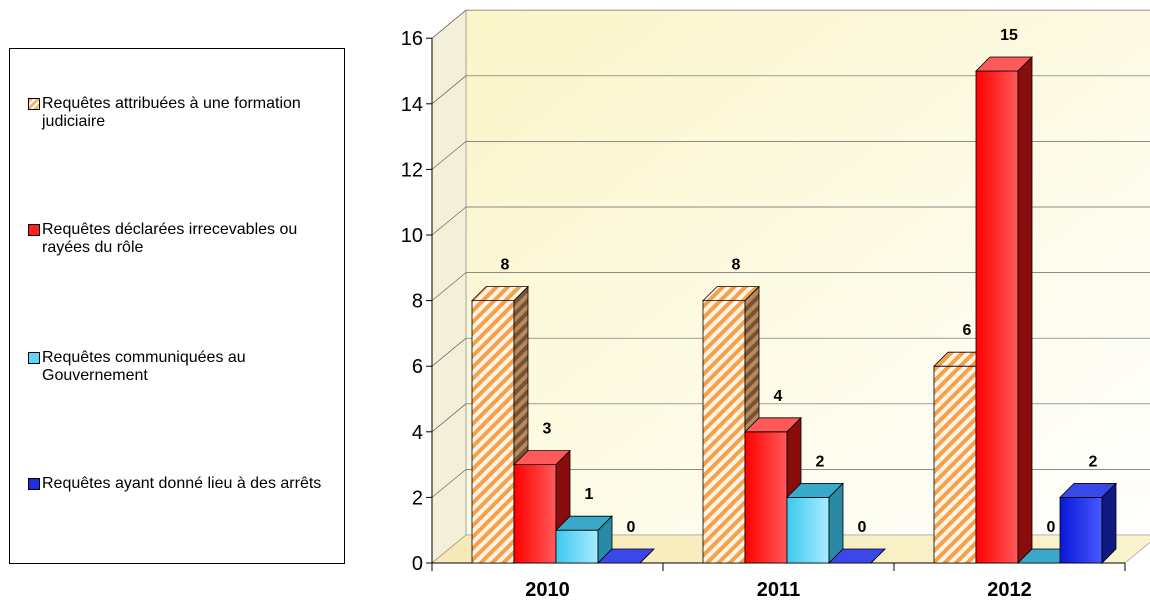 The width and height of the screenshot is (1150, 601). I want to click on y-tick-label: 4, so click(417, 433).